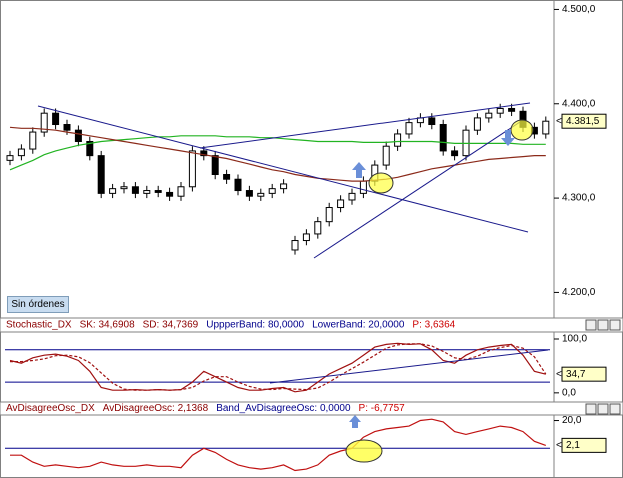 The width and height of the screenshot is (623, 478). I want to click on panel-header-text: P: -6,7757, so click(382, 408).